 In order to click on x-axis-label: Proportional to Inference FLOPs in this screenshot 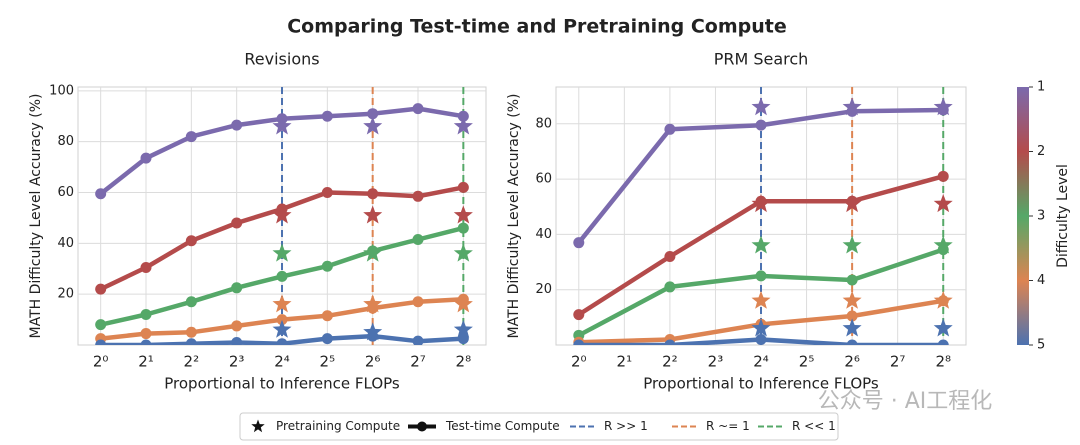, I will do `click(282, 384)`.